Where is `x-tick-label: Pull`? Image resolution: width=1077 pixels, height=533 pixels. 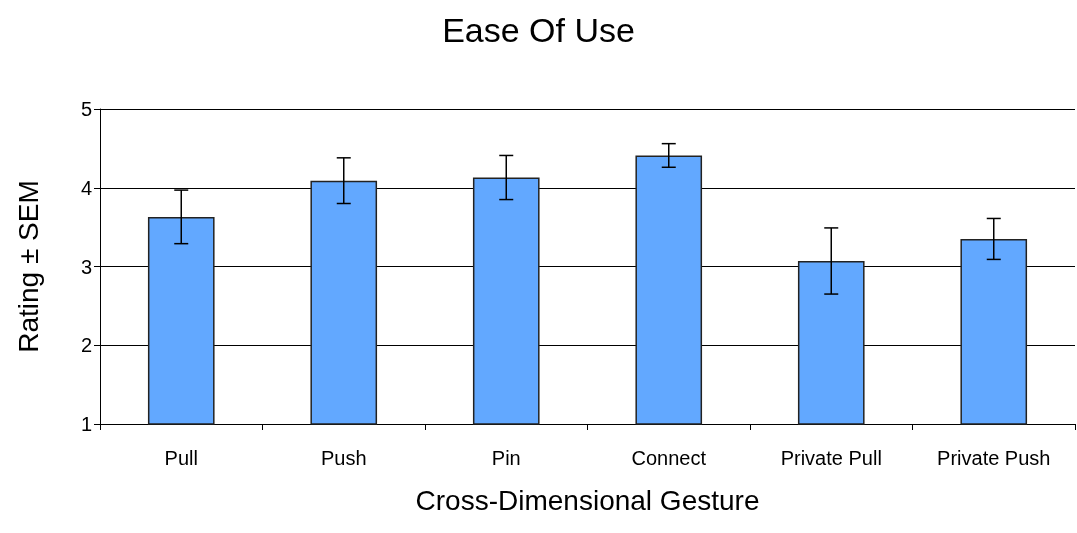 x-tick-label: Pull is located at coordinates (181, 458).